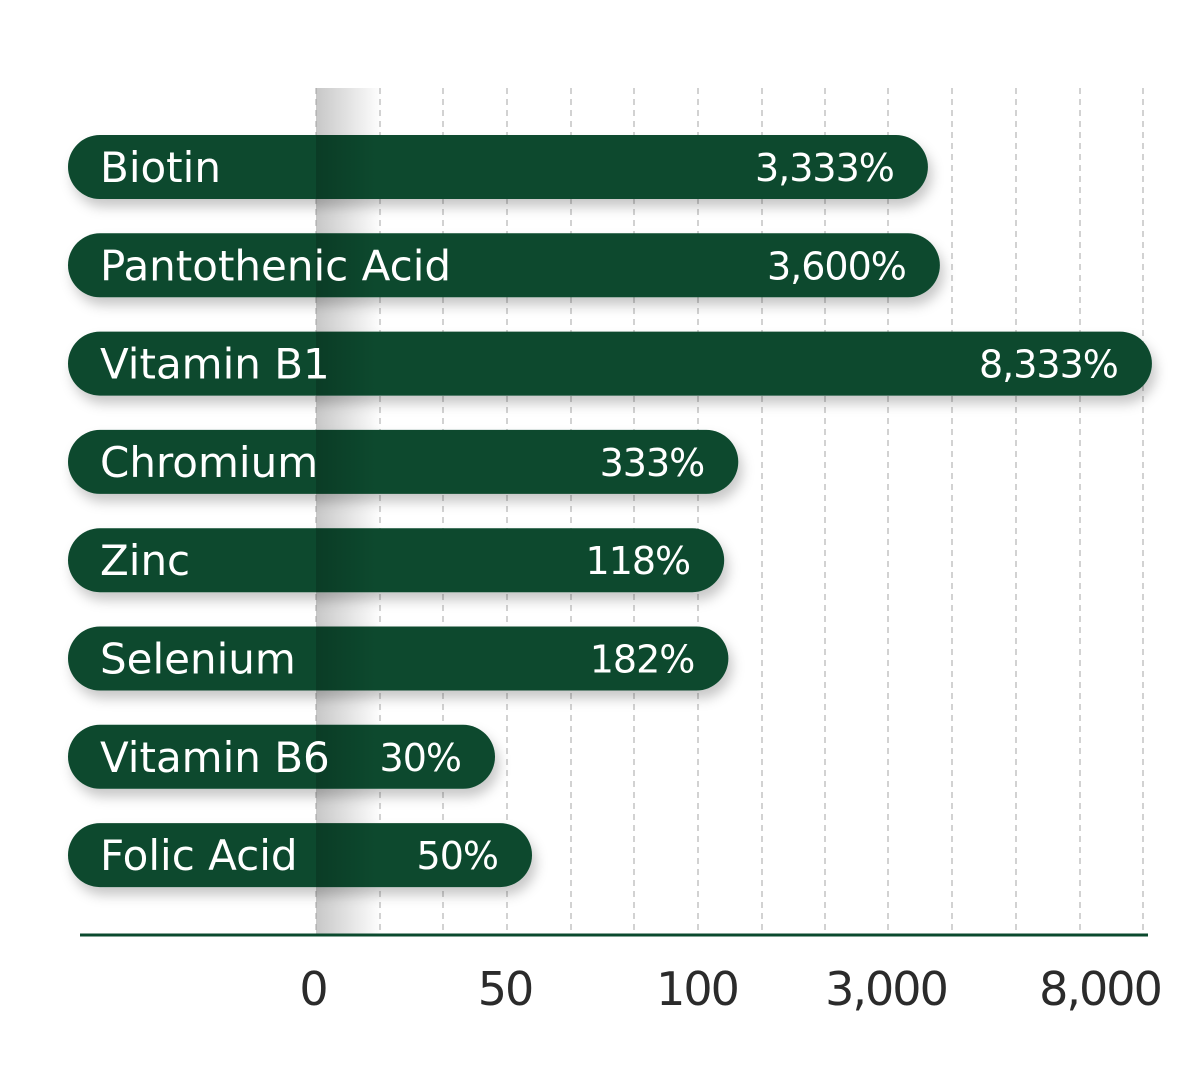 This screenshot has width=1200, height=1067. I want to click on bar-group: Pantothenic Acid 3,600%, so click(504, 265).